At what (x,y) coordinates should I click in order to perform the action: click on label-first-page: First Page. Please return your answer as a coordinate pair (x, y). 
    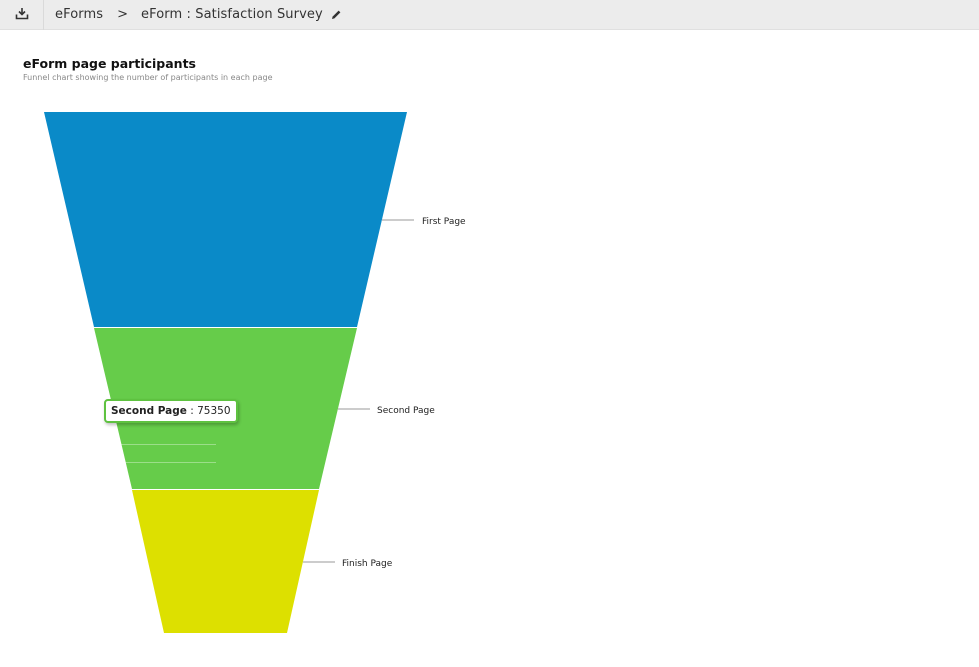
    Looking at the image, I should click on (444, 222).